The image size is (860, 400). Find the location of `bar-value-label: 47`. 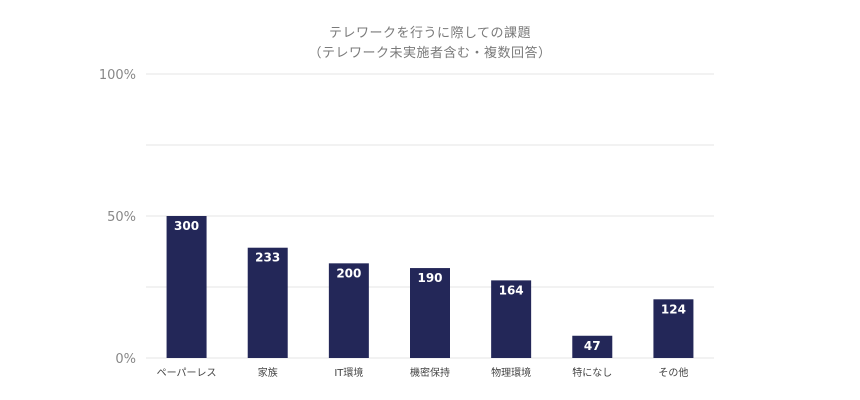

bar-value-label: 47 is located at coordinates (592, 346).